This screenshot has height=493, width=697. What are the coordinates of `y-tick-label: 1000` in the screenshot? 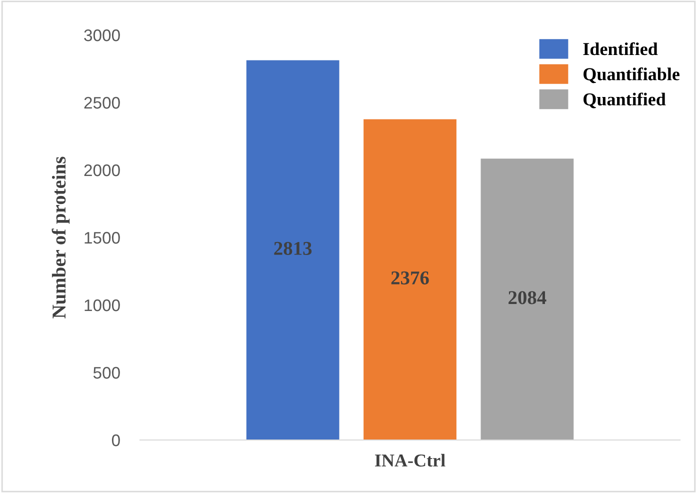 It's located at (102, 305).